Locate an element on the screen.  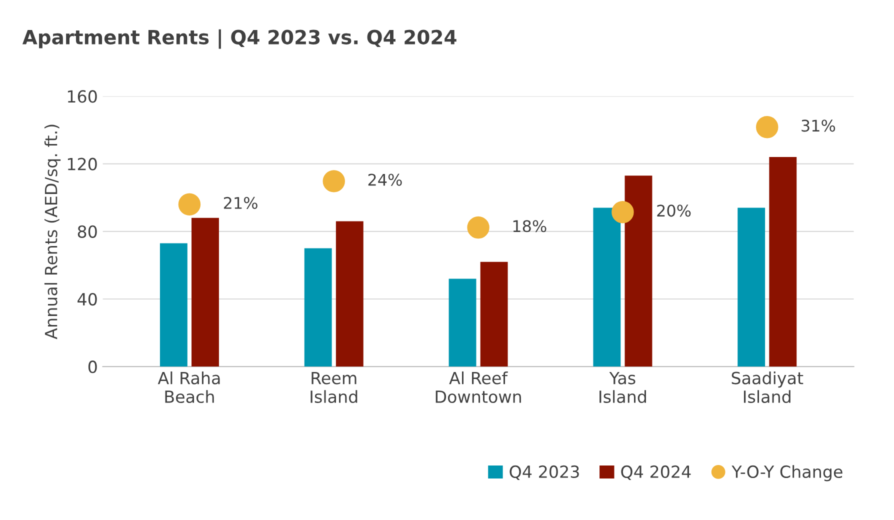
x-tick-label: Al Reef Downtown is located at coordinates (478, 387).